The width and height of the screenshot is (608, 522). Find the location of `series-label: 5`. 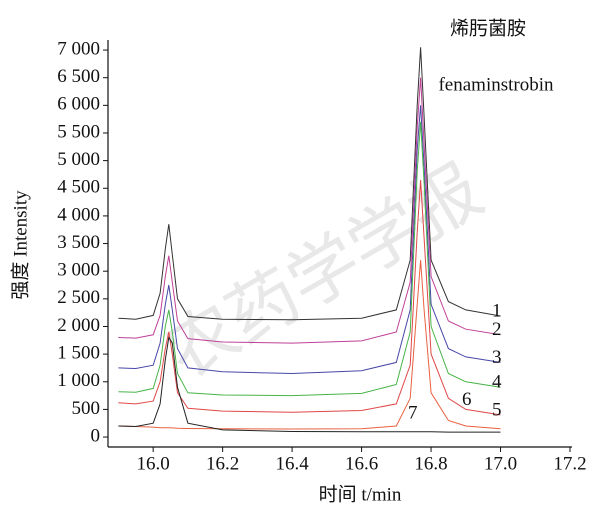

series-label: 5 is located at coordinates (497, 409).